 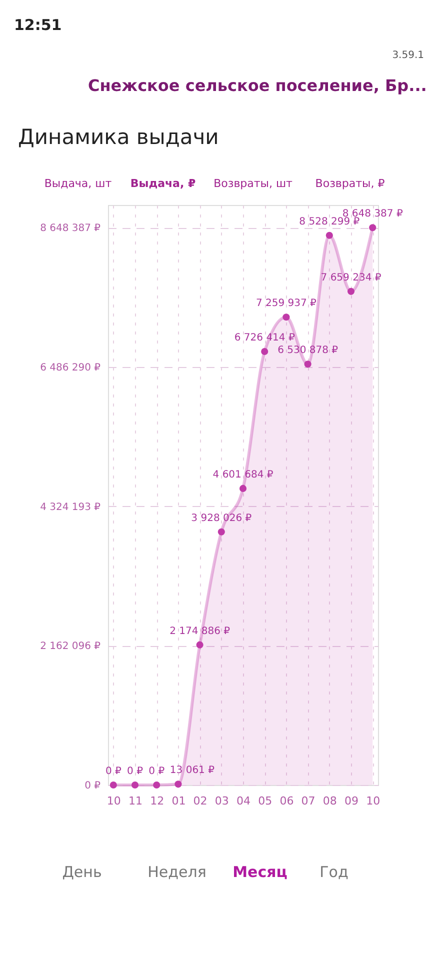 I want to click on x-tick-label: 12, so click(x=157, y=801).